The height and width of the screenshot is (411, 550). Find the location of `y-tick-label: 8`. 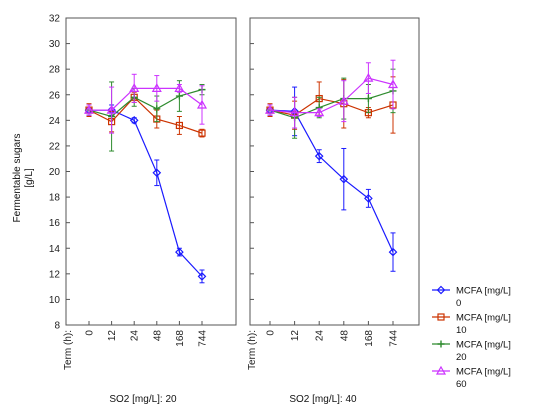

y-tick-label: 8 is located at coordinates (57, 326).